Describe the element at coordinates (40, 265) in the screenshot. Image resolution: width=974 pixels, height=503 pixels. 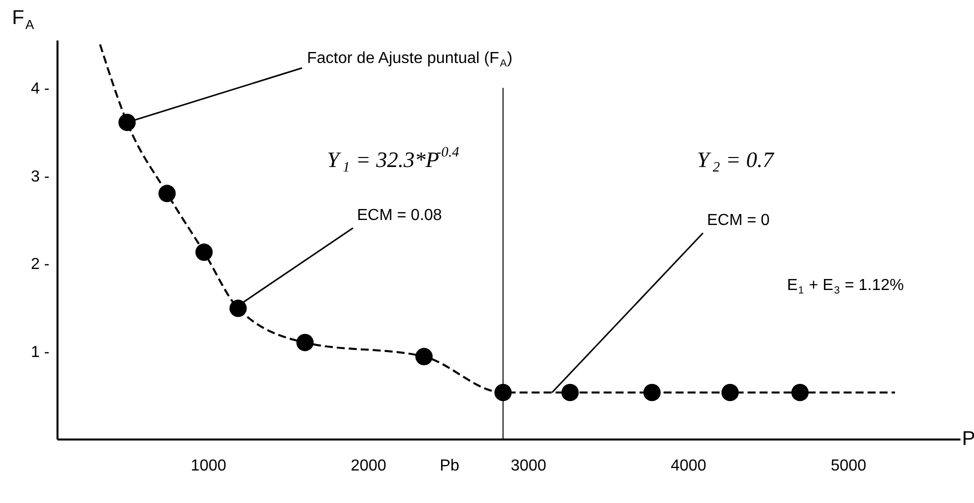
I see `y-tick-label: 2 -` at that location.